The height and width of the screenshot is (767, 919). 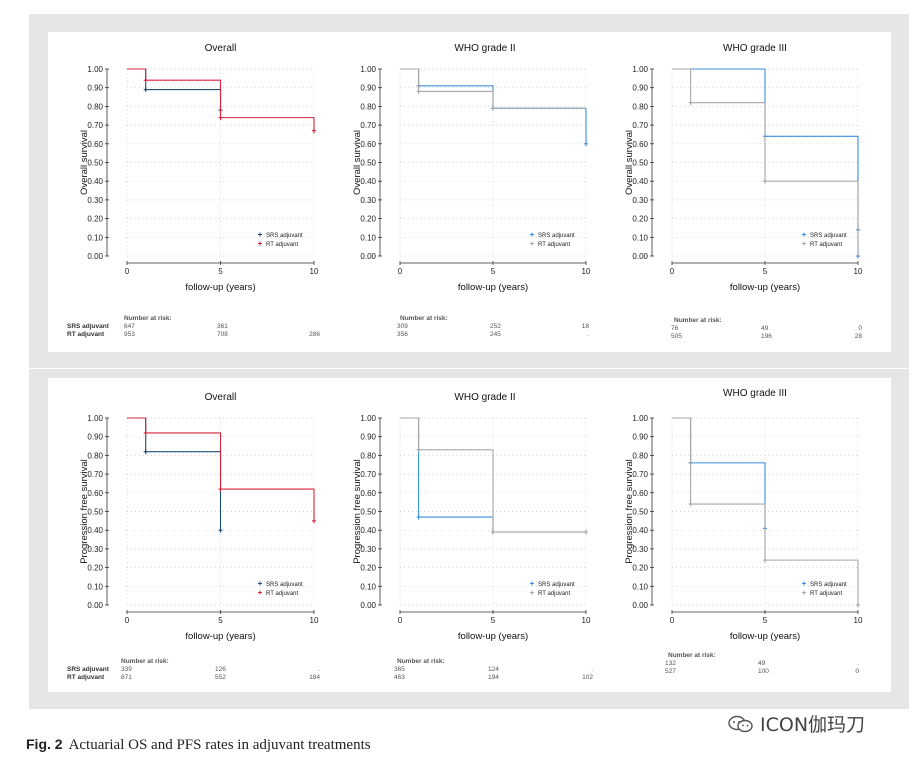 I want to click on risk-count: 18, so click(x=586, y=326).